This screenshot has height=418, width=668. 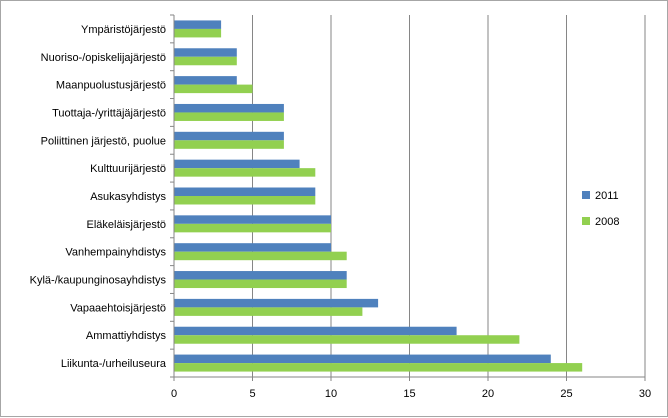 What do you see at coordinates (600, 209) in the screenshot?
I see `legend: 2011 2008` at bounding box center [600, 209].